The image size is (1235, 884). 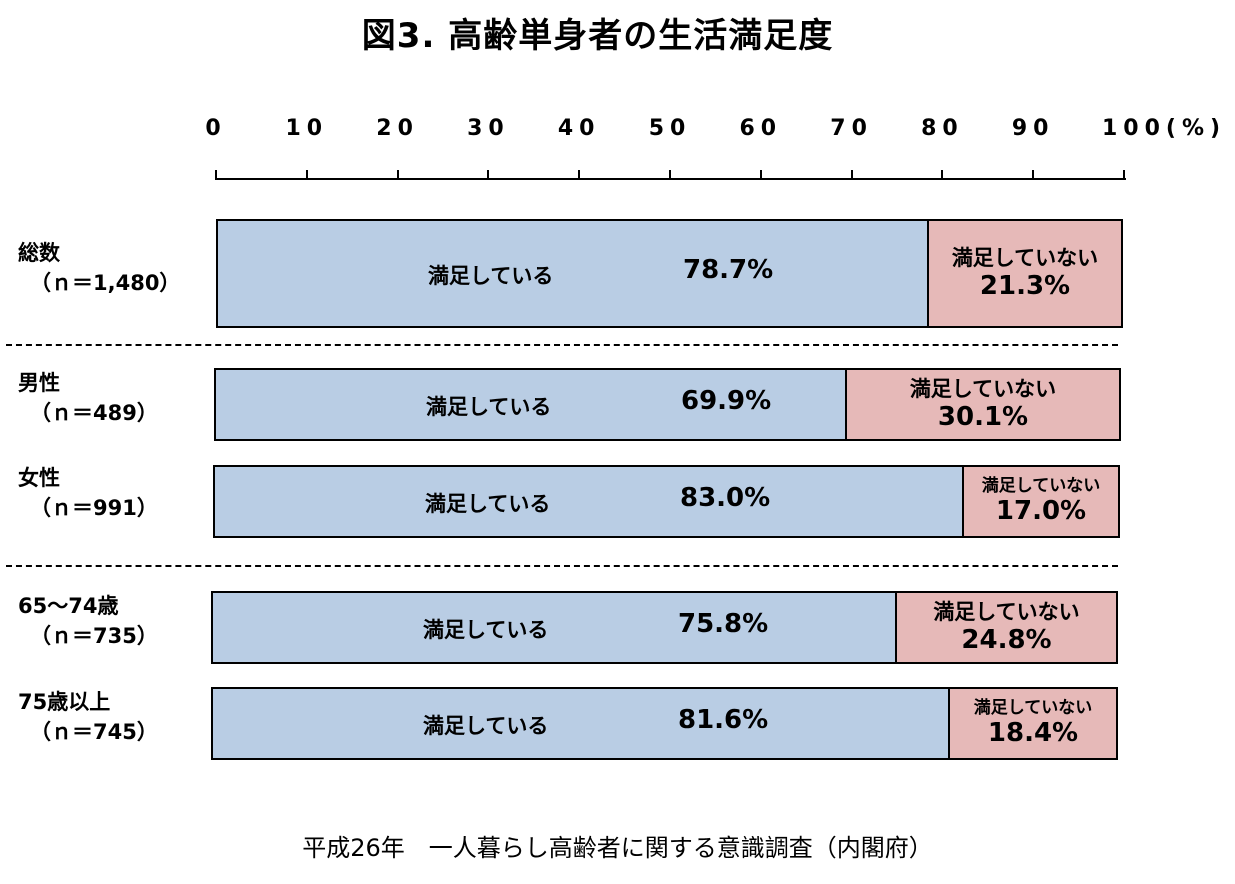 What do you see at coordinates (216, 128) in the screenshot?
I see `x-tick-label: 0` at bounding box center [216, 128].